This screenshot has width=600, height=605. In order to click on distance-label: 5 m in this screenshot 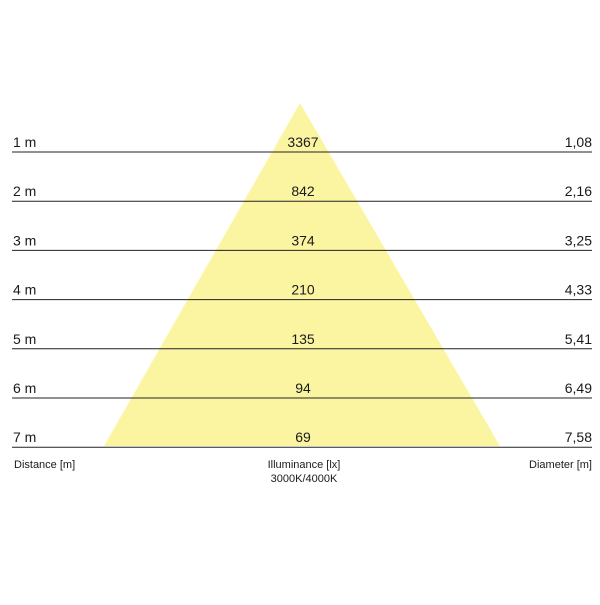, I will do `click(24, 339)`.